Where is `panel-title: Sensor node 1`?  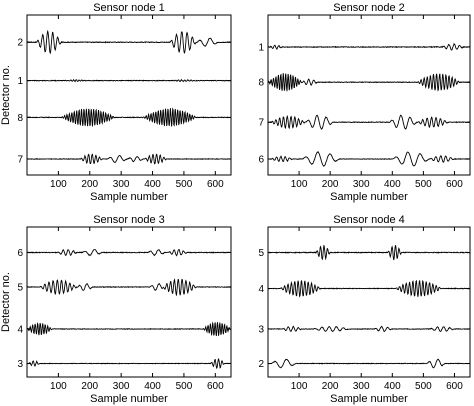
panel-title: Sensor node 1 is located at coordinates (129, 8).